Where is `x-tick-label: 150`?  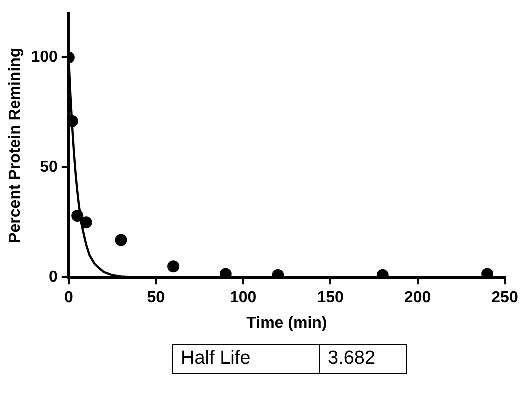
x-tick-label: 150 is located at coordinates (330, 298).